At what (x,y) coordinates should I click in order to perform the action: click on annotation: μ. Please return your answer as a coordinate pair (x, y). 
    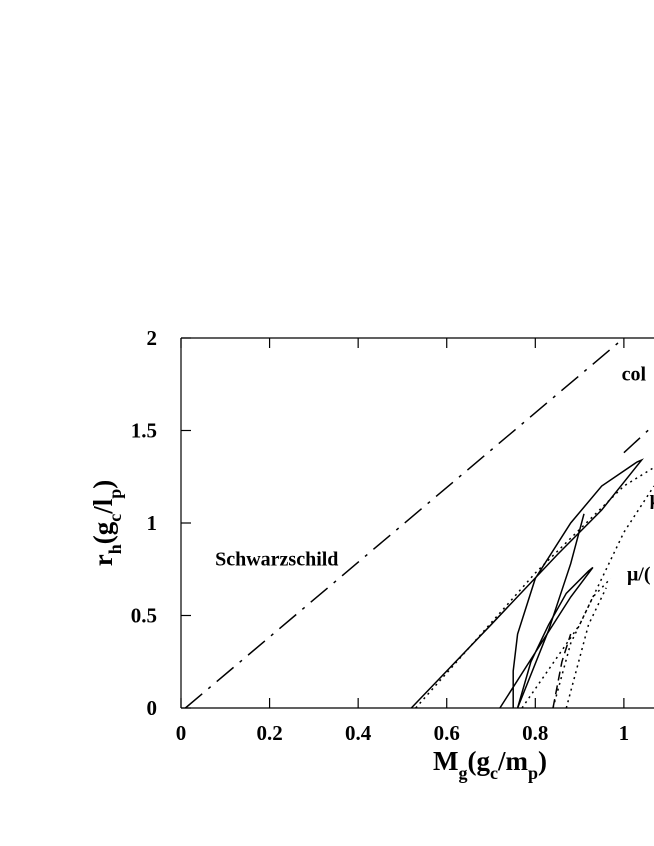
    Looking at the image, I should click on (652, 499).